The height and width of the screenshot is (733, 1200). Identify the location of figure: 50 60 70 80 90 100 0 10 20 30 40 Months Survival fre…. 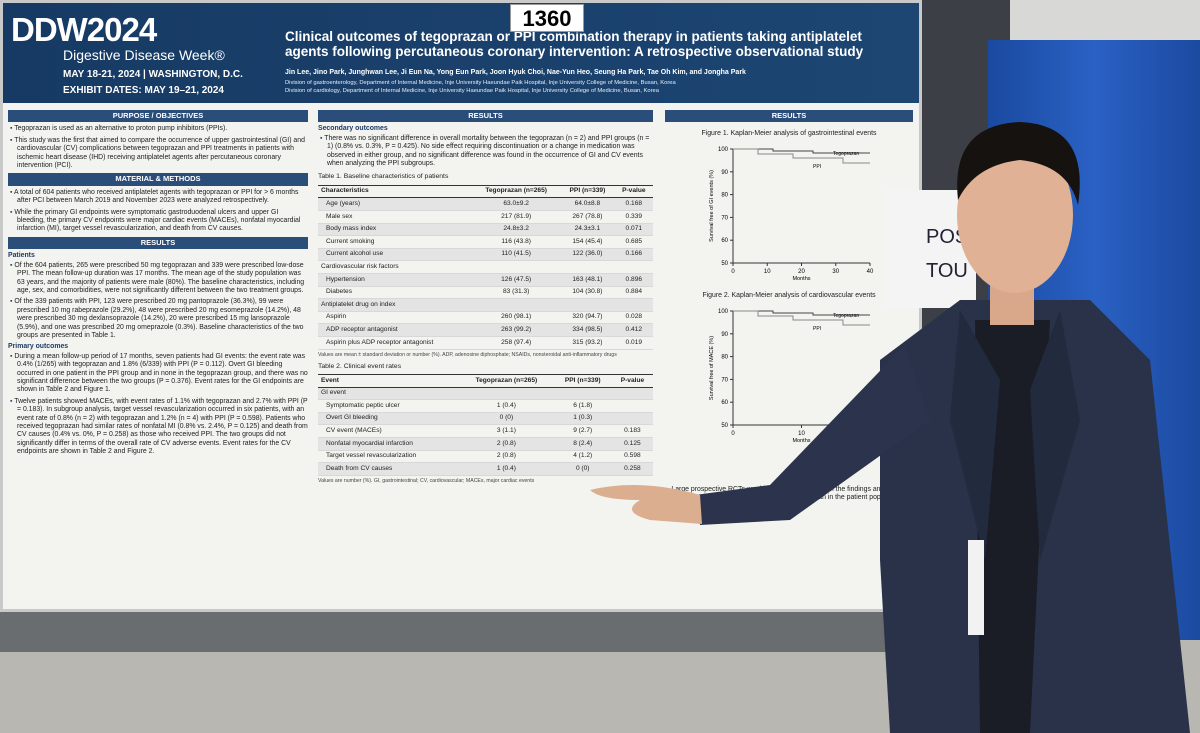
(791, 214).